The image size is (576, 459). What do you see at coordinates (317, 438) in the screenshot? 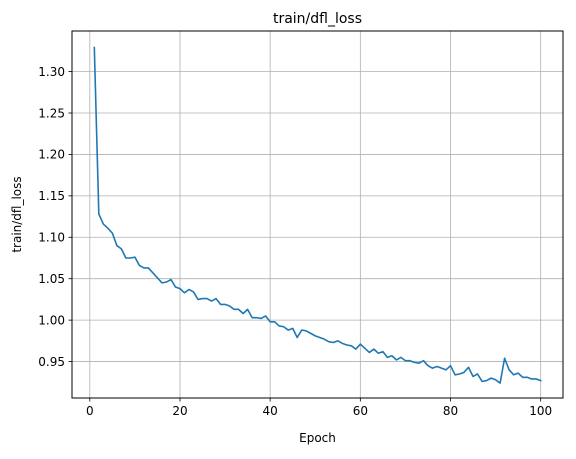
I see `x-axis-label: Epoch` at bounding box center [317, 438].